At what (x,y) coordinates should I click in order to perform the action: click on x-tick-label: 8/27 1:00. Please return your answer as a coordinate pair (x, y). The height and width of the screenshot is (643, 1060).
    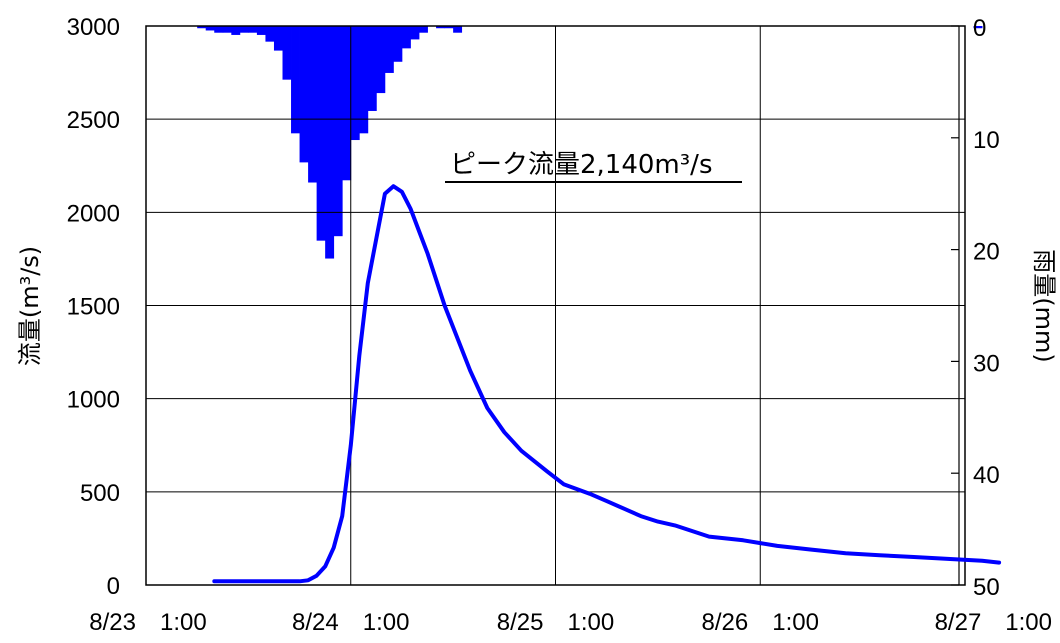
    Looking at the image, I should click on (993, 622).